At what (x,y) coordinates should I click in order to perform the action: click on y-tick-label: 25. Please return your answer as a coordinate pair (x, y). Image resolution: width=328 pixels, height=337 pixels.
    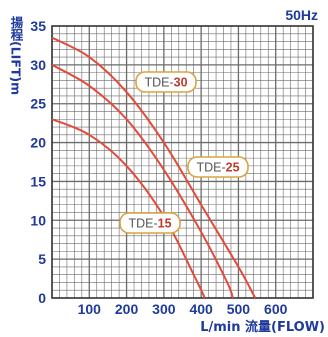
    Looking at the image, I should click on (38, 104).